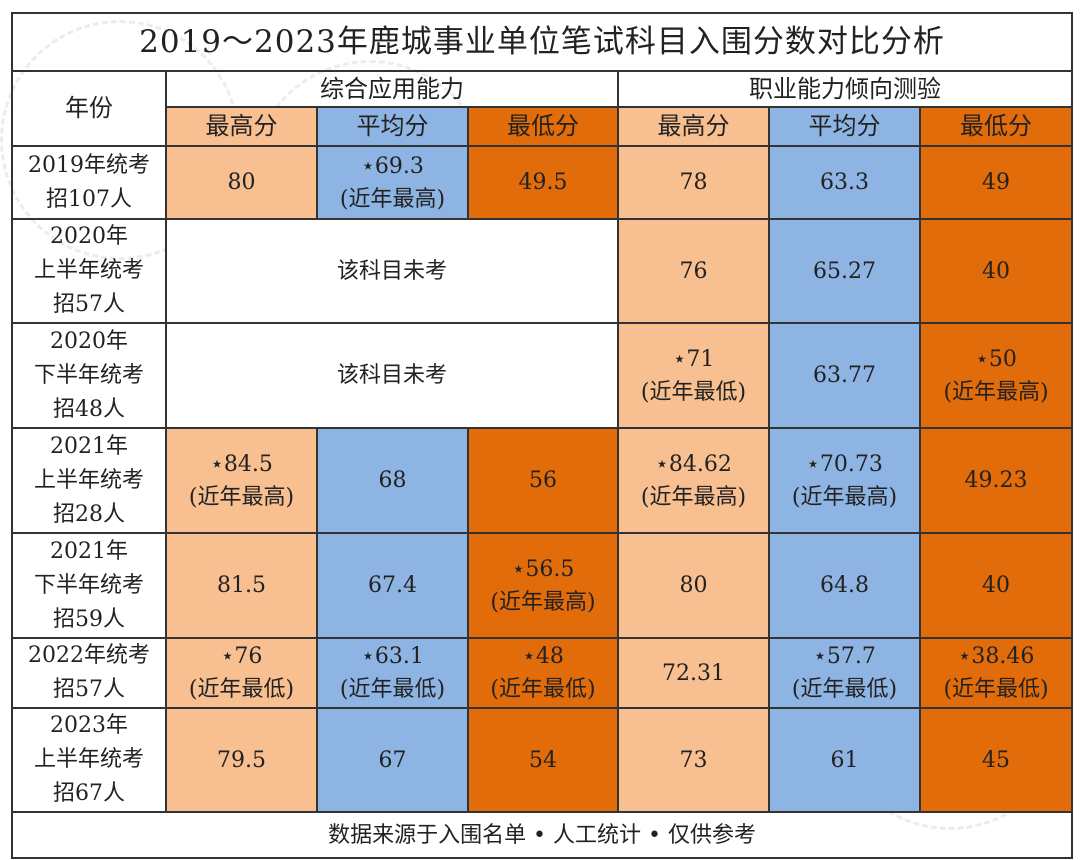 The image size is (1080, 860). Describe the element at coordinates (996, 480) in the screenshot. I see `score-cell-min: 49.23` at that location.